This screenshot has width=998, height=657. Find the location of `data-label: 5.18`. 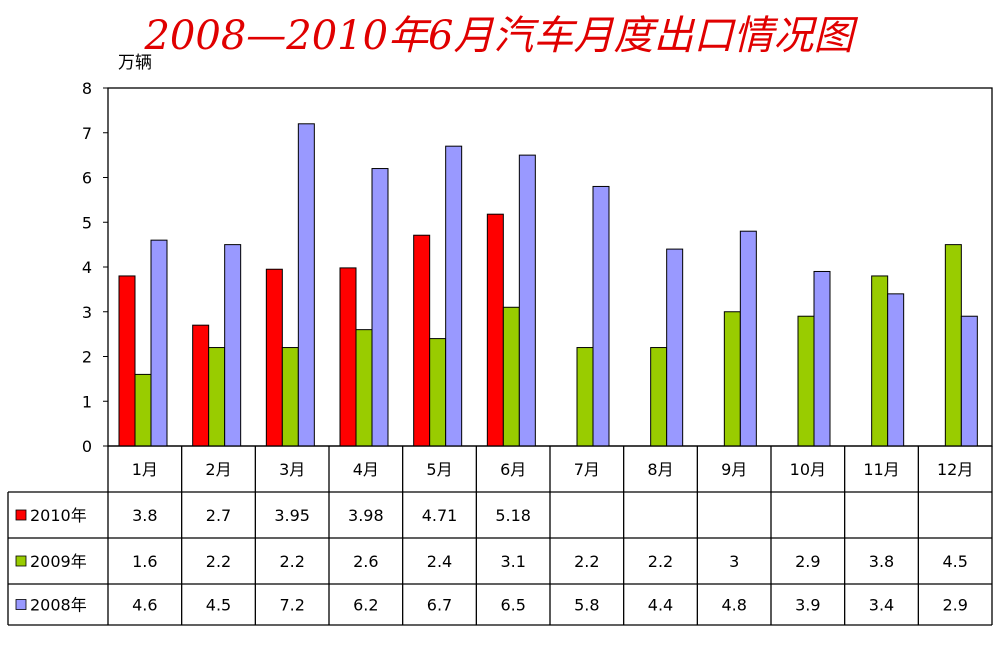

data-label: 5.18 is located at coordinates (513, 515).